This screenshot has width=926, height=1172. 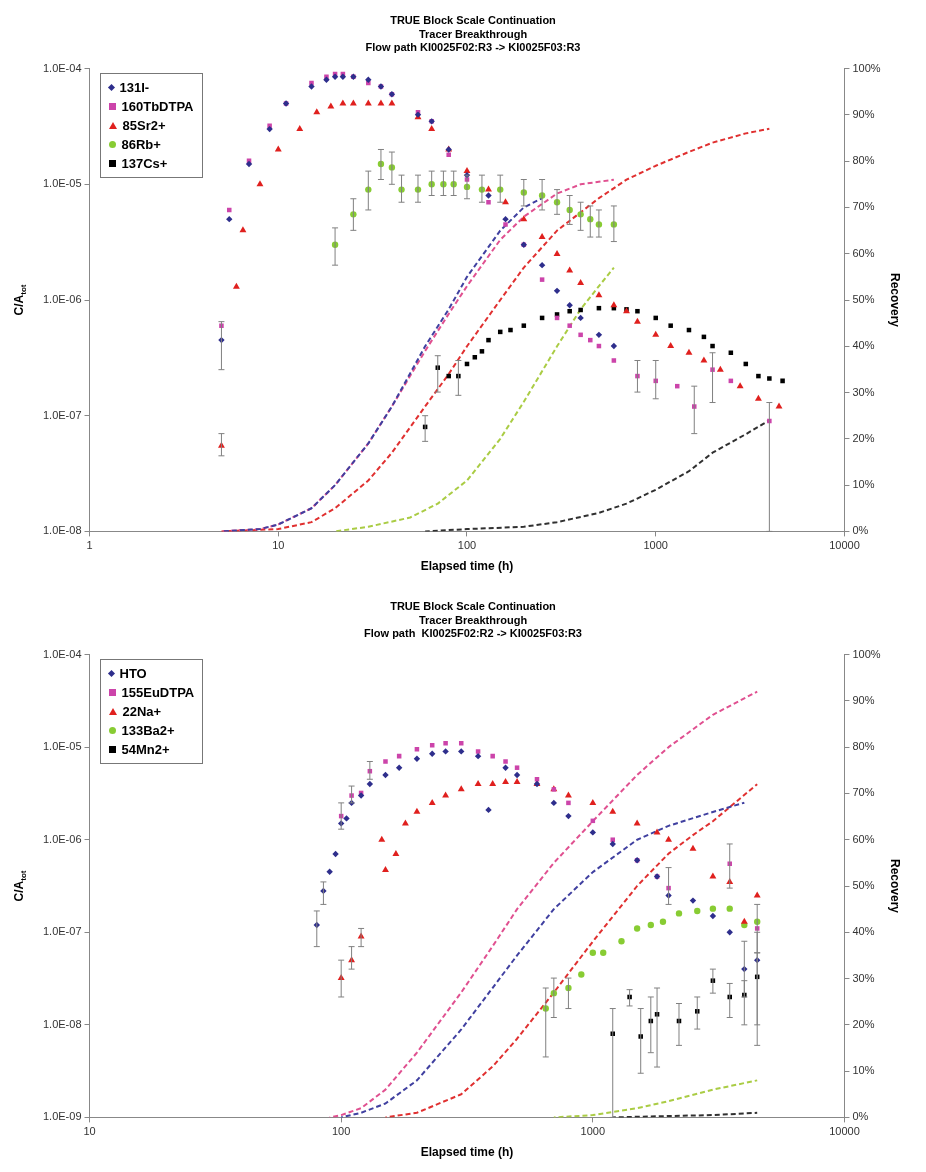 What do you see at coordinates (62, 1116) in the screenshot?
I see `y-tick-label: 1.0E-09` at bounding box center [62, 1116].